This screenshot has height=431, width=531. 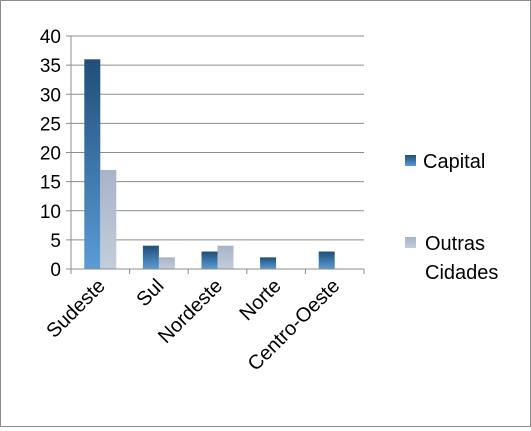 I want to click on bar-outras-cidades-sul, so click(x=166, y=263).